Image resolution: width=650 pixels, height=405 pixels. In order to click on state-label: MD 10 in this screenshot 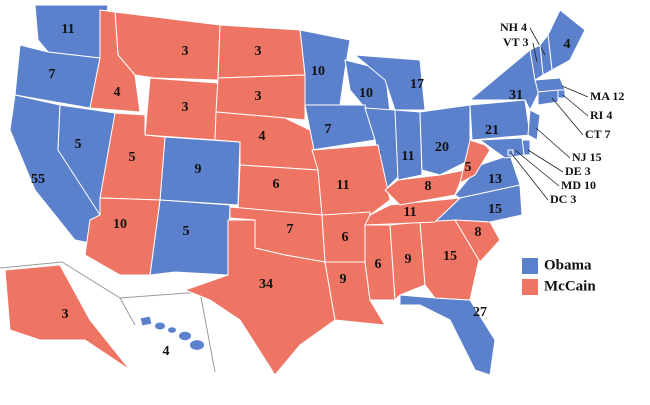, I will do `click(578, 185)`.